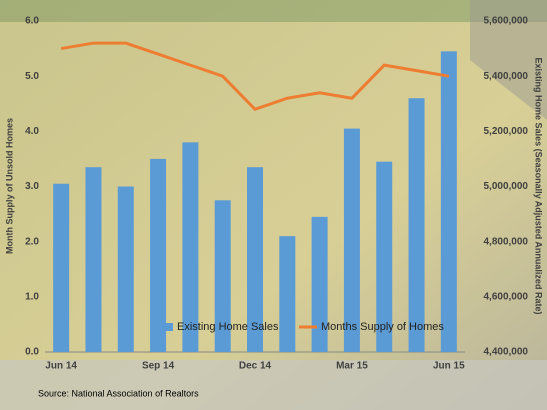 This screenshot has width=547, height=410. I want to click on y-tick-label: 0.0, so click(32, 352).